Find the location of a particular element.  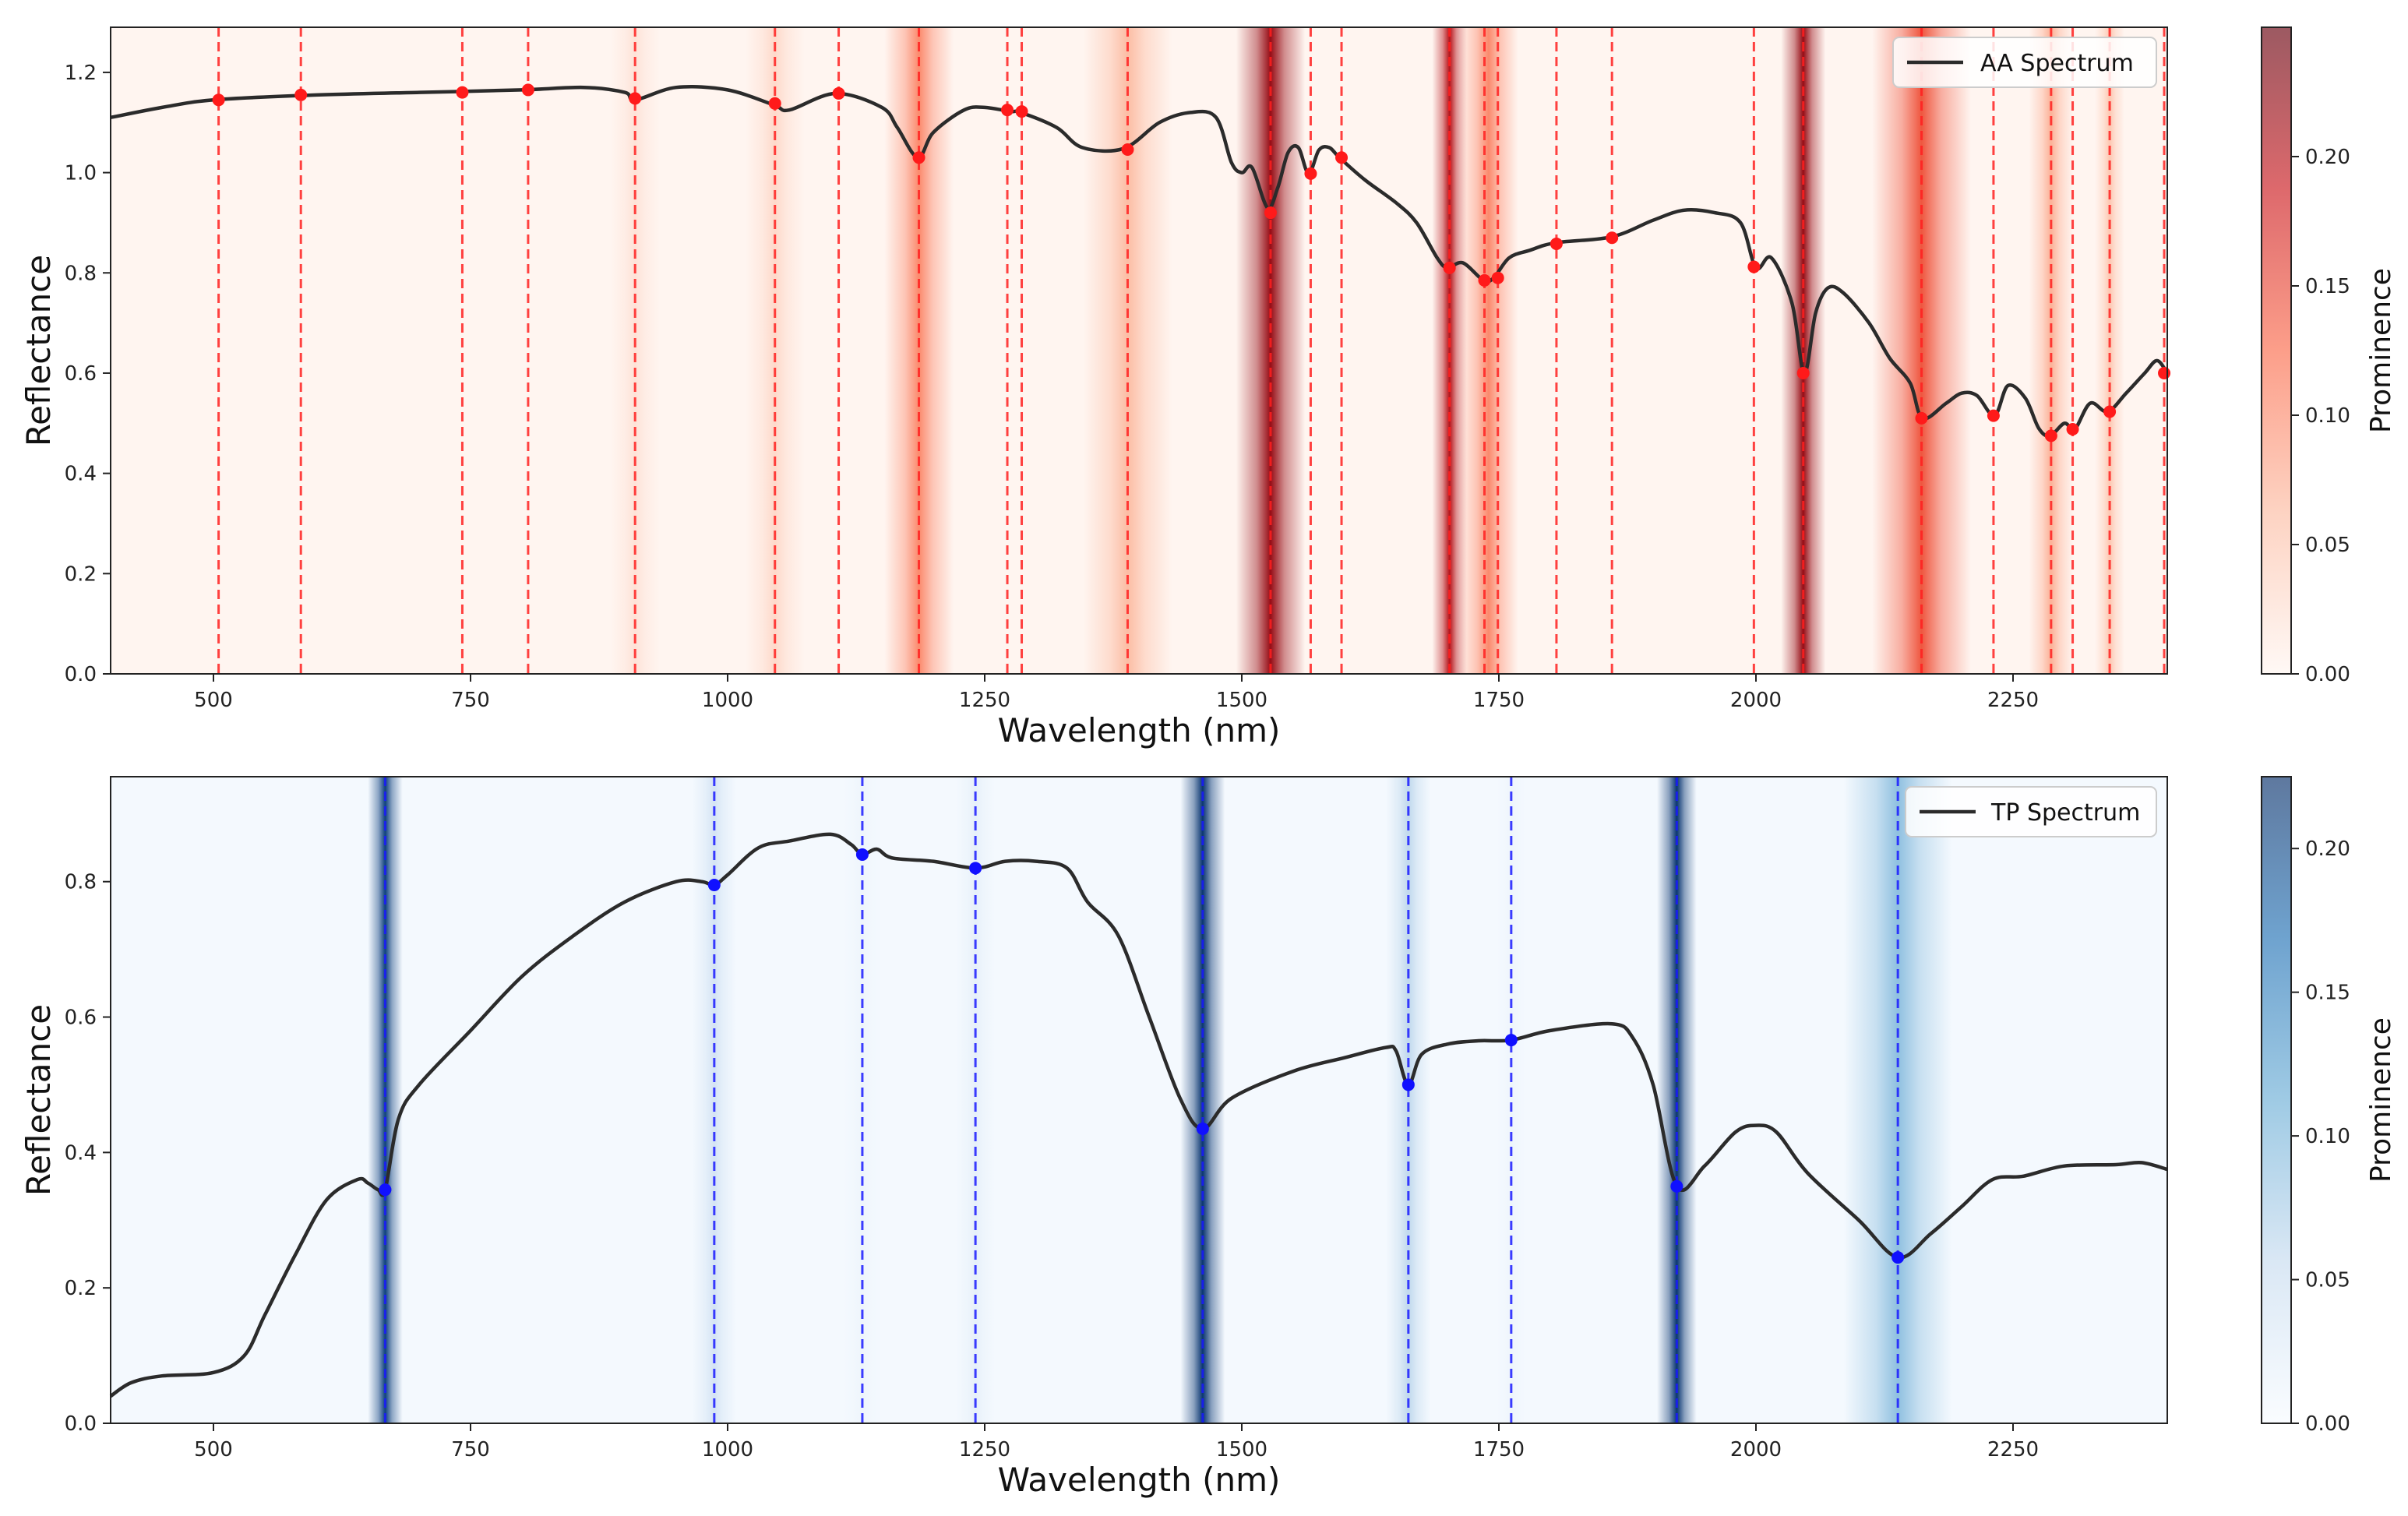

x-tick-label: 1000 is located at coordinates (727, 1449).